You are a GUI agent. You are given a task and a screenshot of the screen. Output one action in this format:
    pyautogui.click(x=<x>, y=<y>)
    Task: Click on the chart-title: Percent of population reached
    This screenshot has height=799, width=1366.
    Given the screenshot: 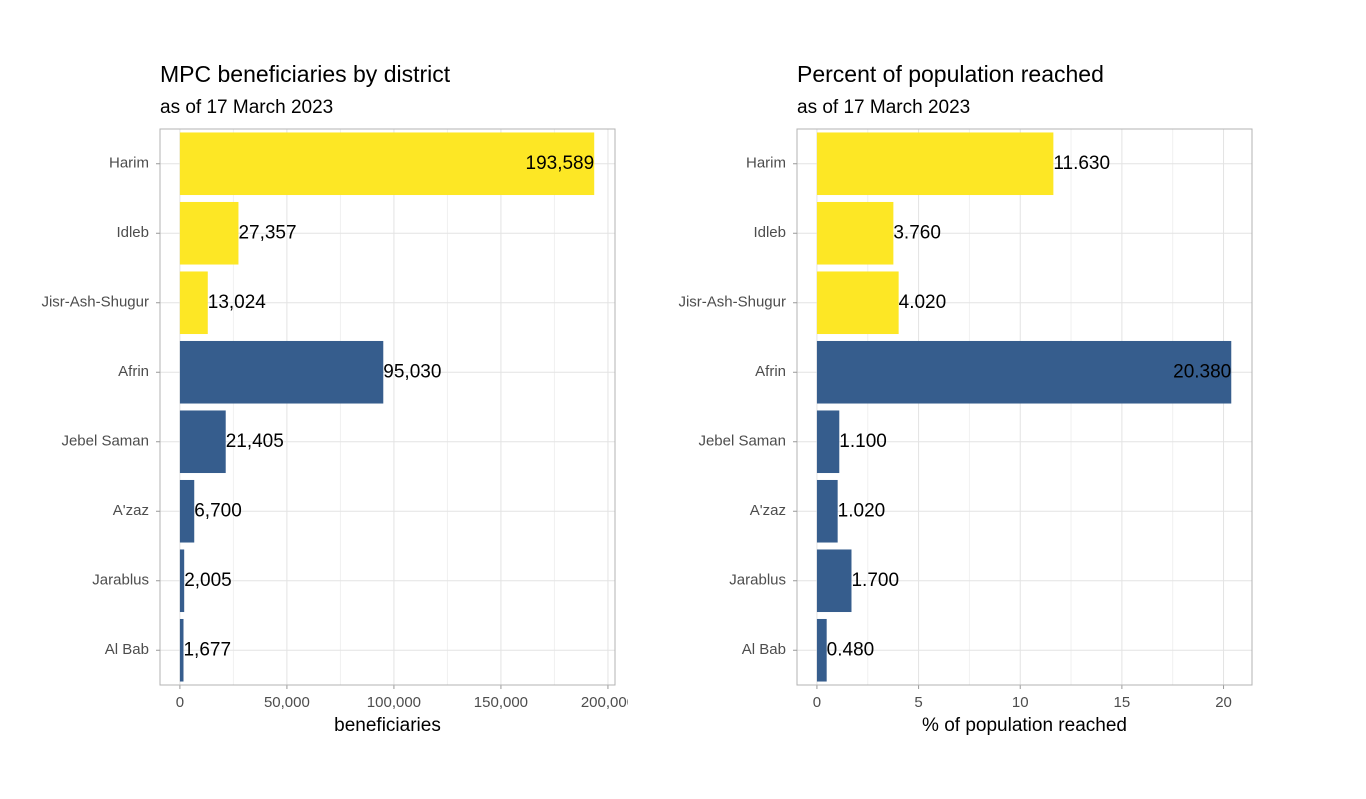 What is the action you would take?
    pyautogui.click(x=950, y=74)
    